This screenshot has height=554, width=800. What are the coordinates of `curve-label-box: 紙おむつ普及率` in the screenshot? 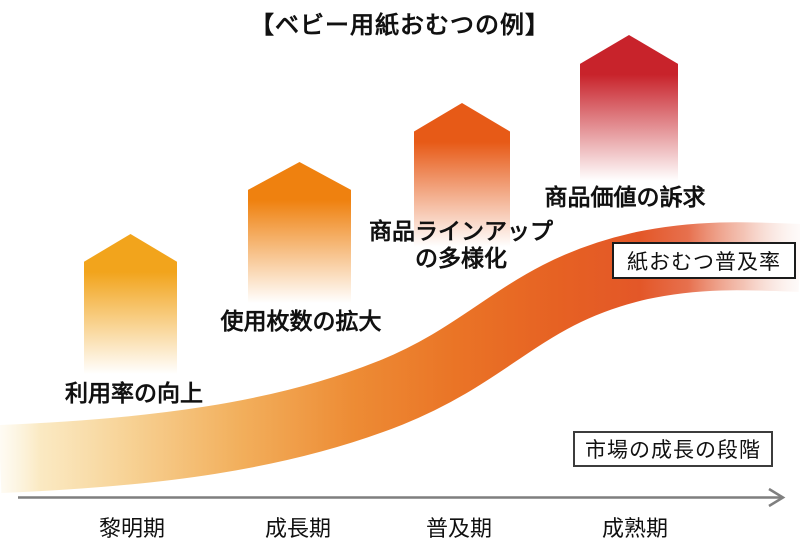 It's located at (704, 260).